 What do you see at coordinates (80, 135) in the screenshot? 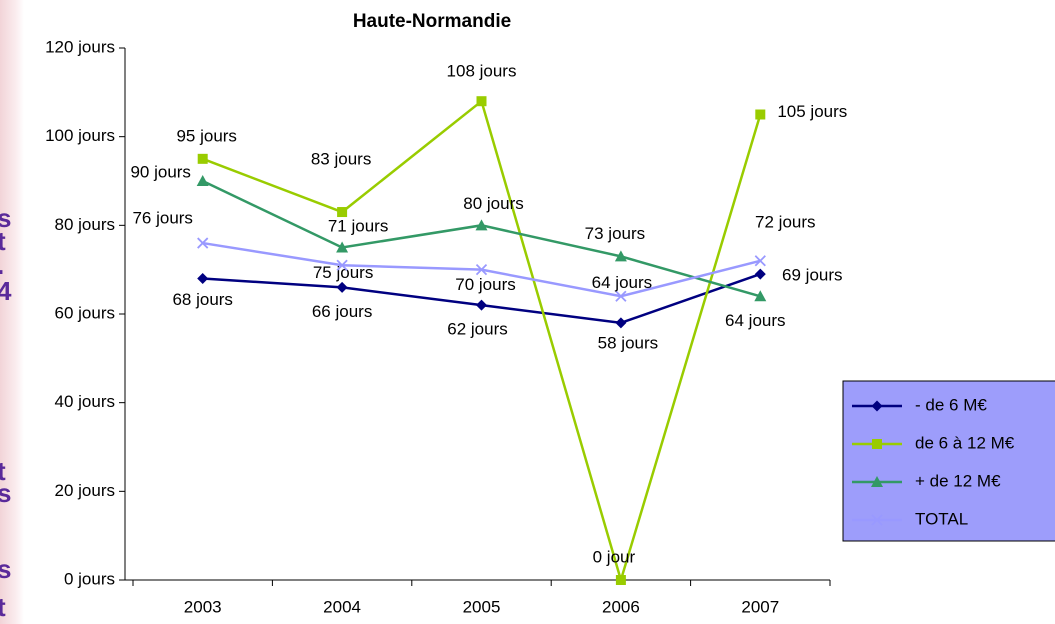
I see `y-tick-label: 100 jours` at bounding box center [80, 135].